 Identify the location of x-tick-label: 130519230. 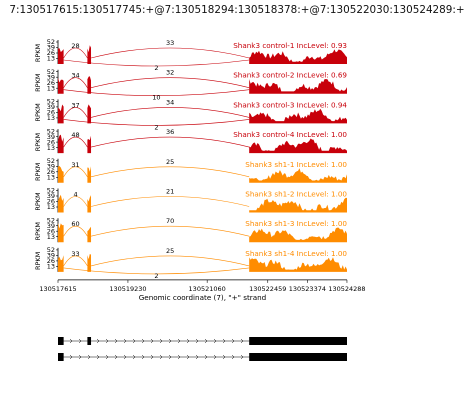
(127, 289).